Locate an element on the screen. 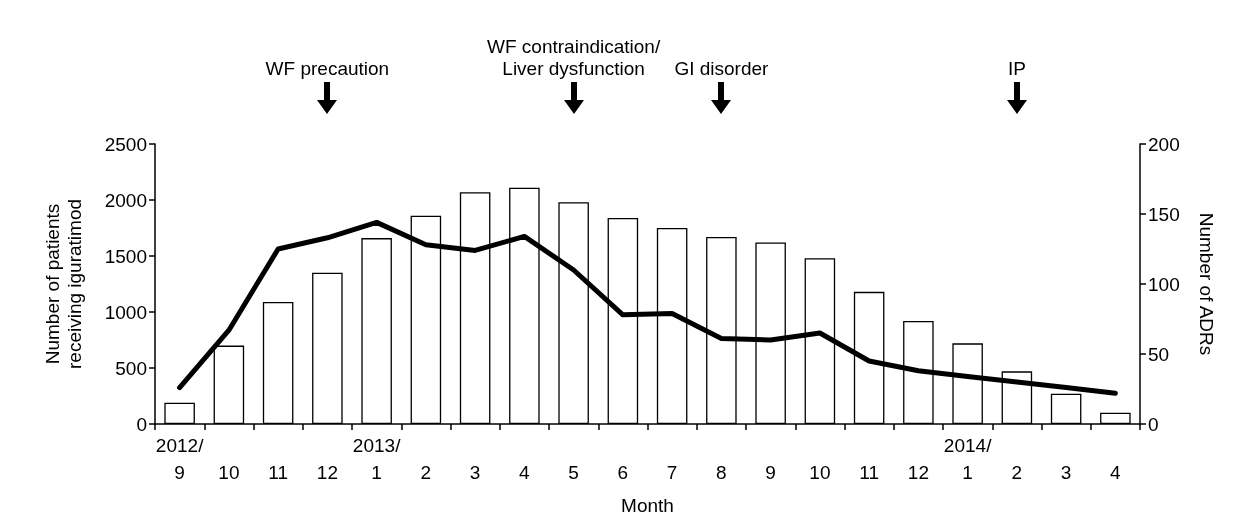 This screenshot has height=529, width=1246. y2-tick-label: 150 is located at coordinates (1164, 214).